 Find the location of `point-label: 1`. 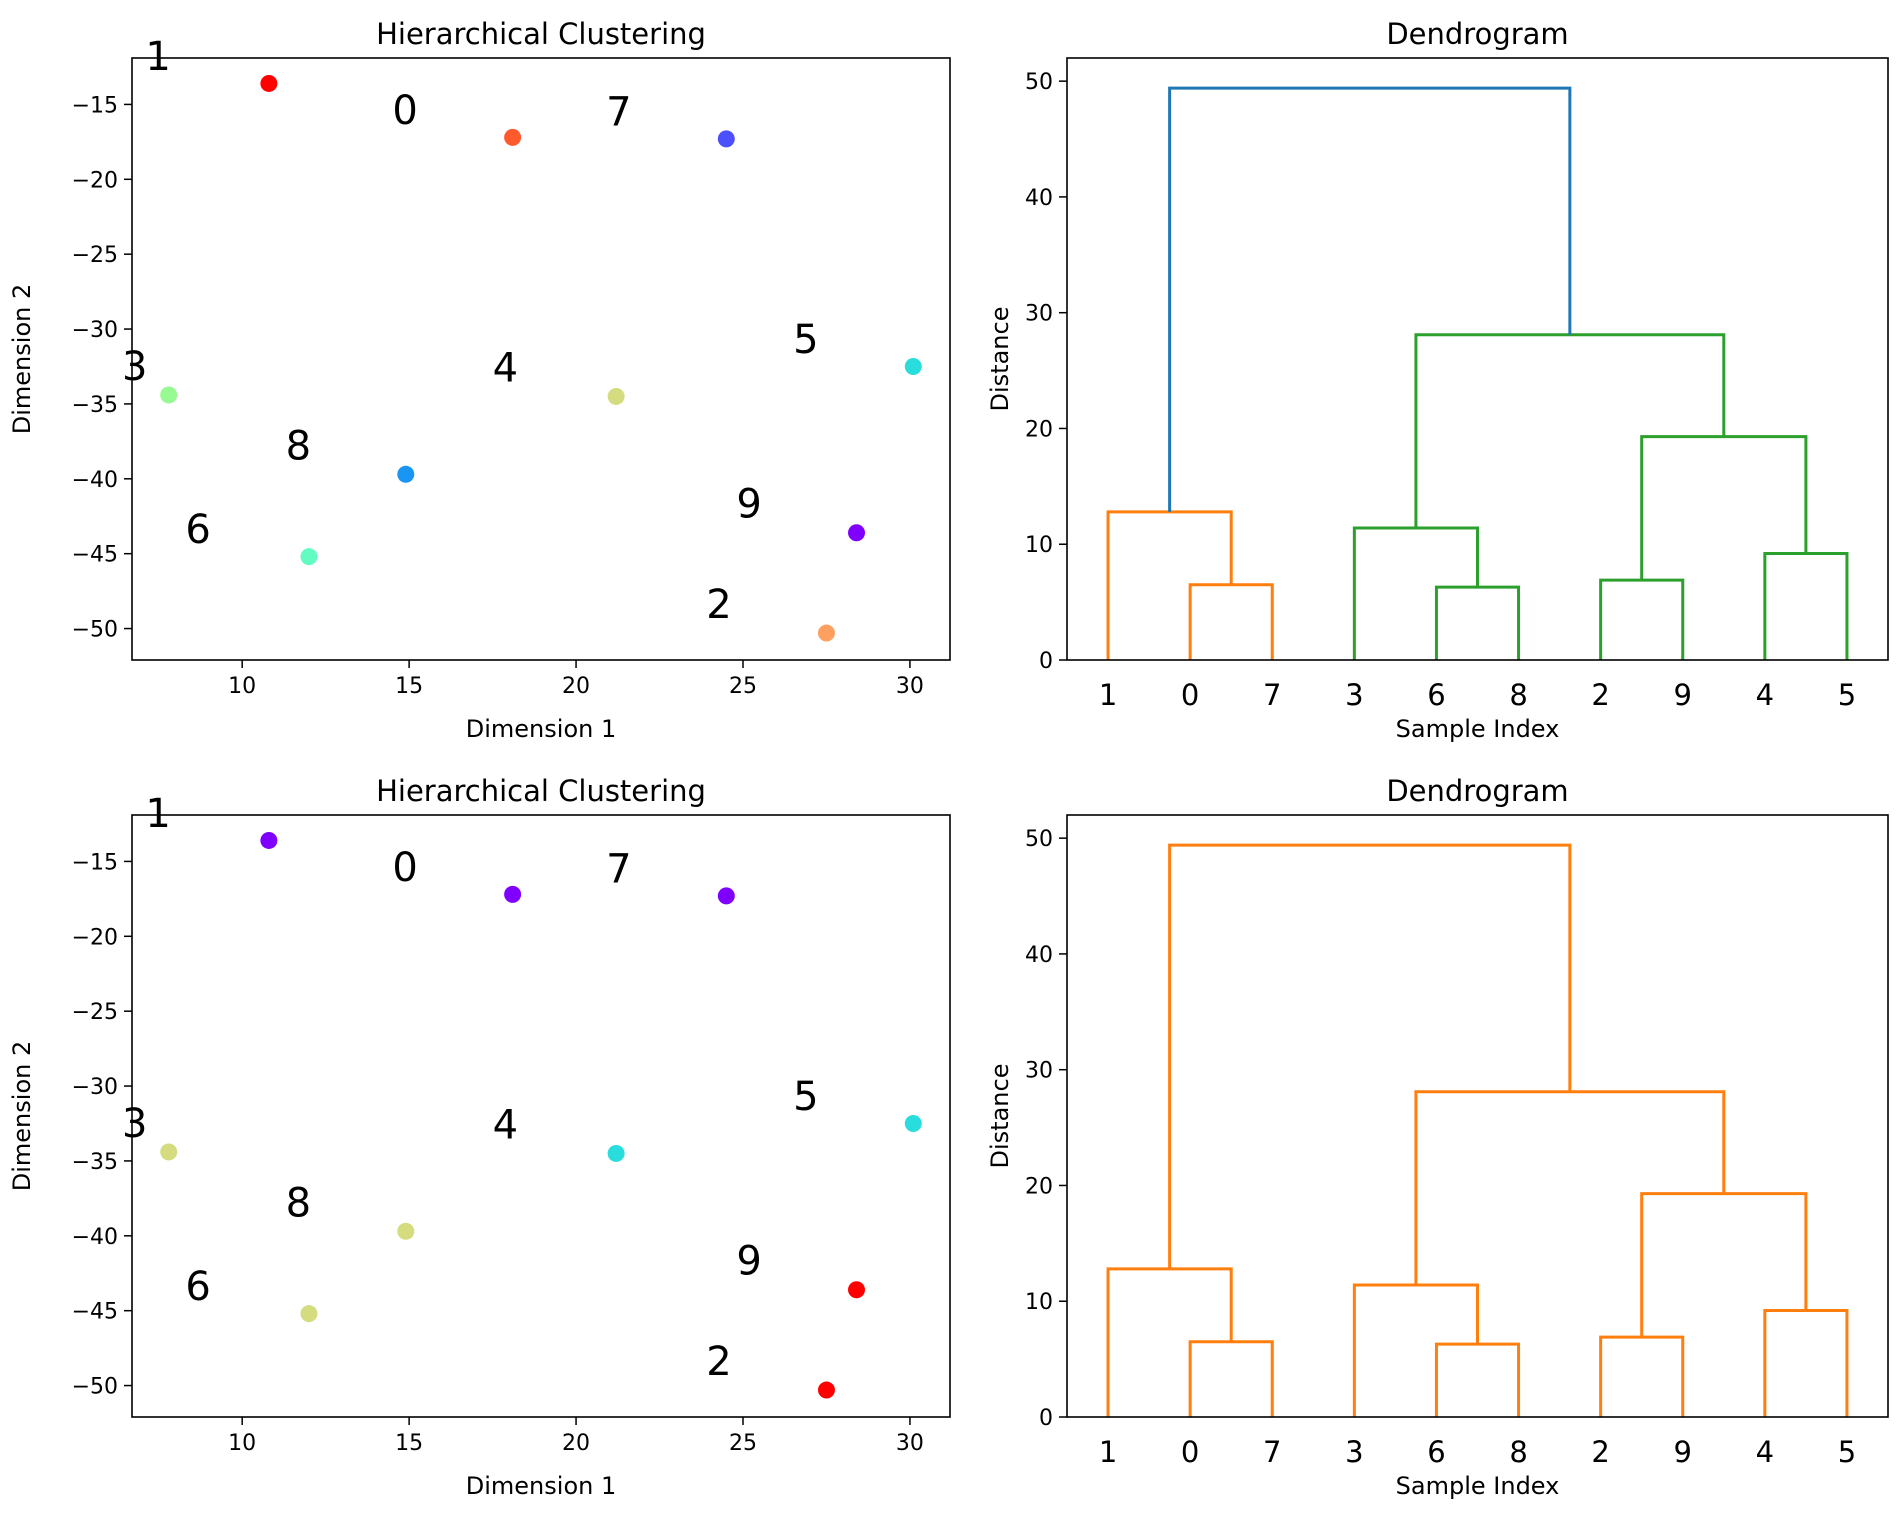

point-label: 1 is located at coordinates (157, 57).